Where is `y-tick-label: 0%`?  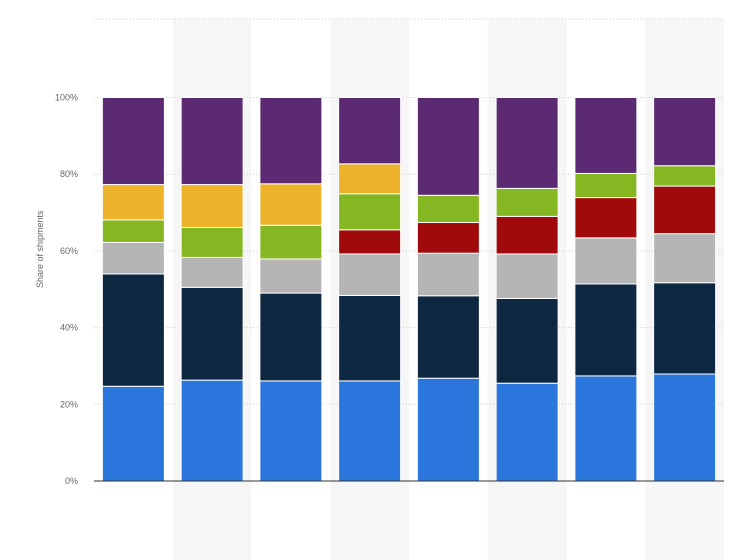 y-tick-label: 0% is located at coordinates (71, 481).